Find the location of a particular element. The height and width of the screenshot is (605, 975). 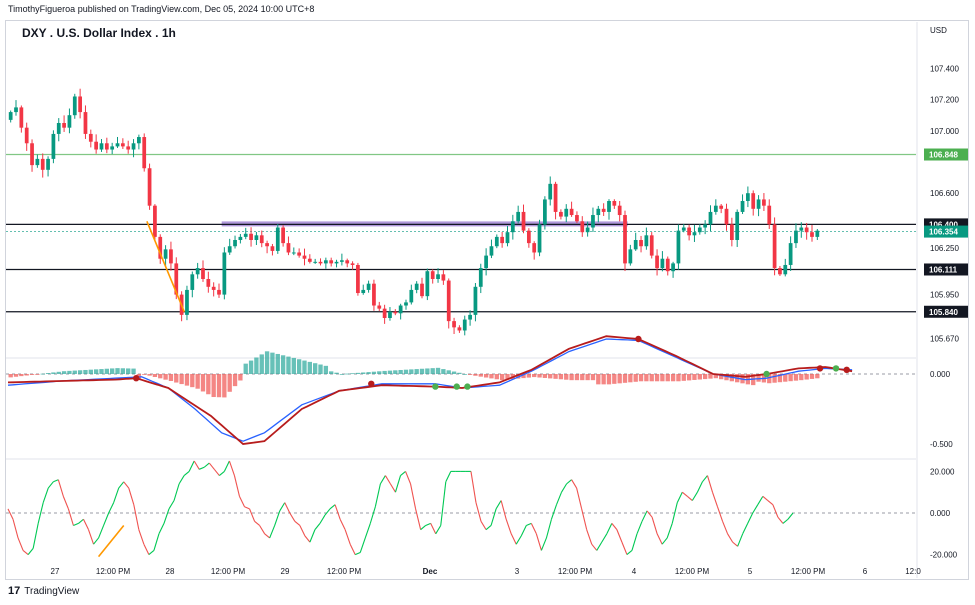

tradingview-logo-icon: 17 is located at coordinates (14, 591).